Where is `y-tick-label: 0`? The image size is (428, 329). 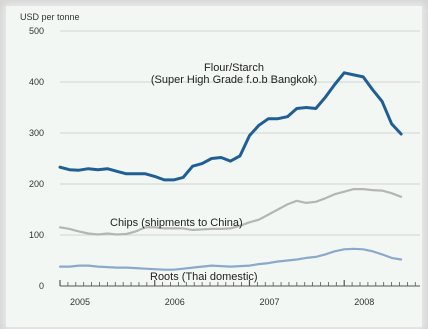
y-tick-label: 0 is located at coordinates (41, 286).